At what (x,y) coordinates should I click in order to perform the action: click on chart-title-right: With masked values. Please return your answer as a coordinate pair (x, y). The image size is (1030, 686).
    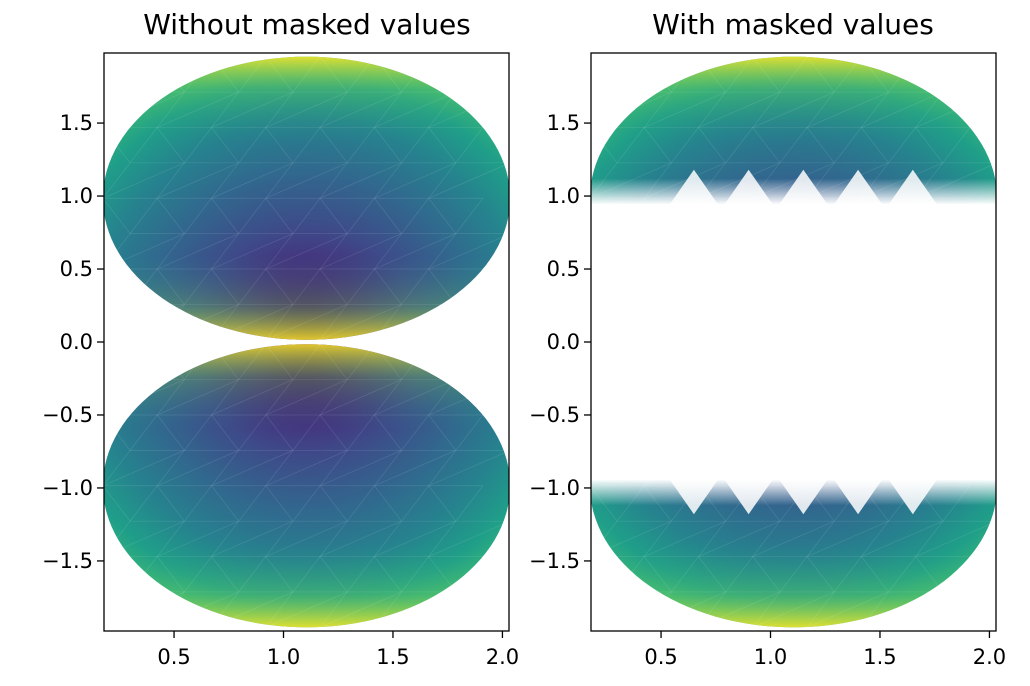
    Looking at the image, I should click on (793, 24).